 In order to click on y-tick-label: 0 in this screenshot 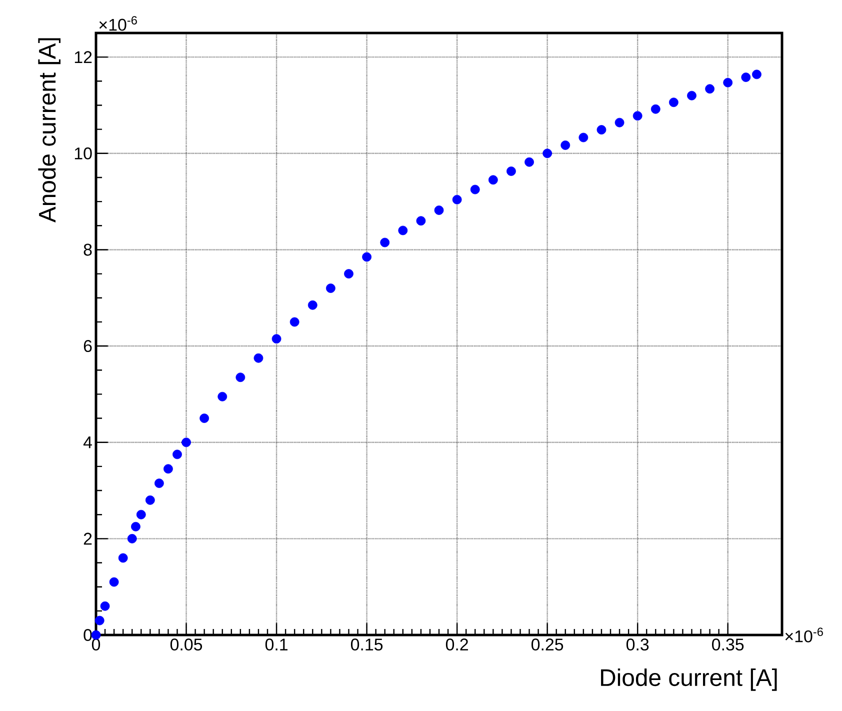, I will do `click(88, 635)`.